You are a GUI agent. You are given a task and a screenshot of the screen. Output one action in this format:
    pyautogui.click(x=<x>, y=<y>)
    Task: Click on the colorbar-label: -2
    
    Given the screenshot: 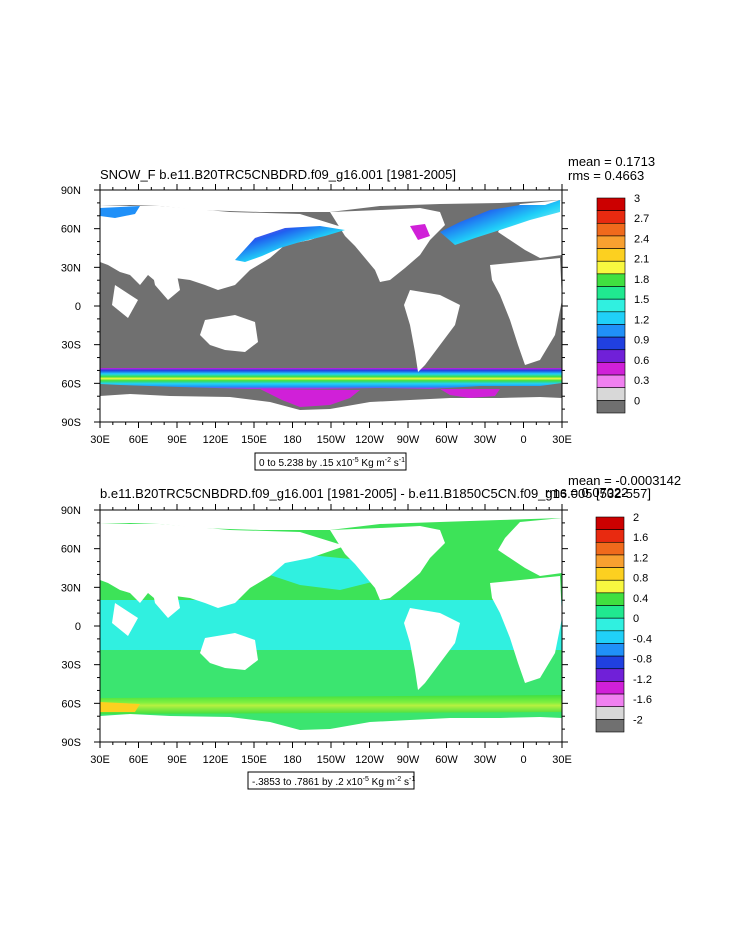 What is the action you would take?
    pyautogui.click(x=638, y=720)
    